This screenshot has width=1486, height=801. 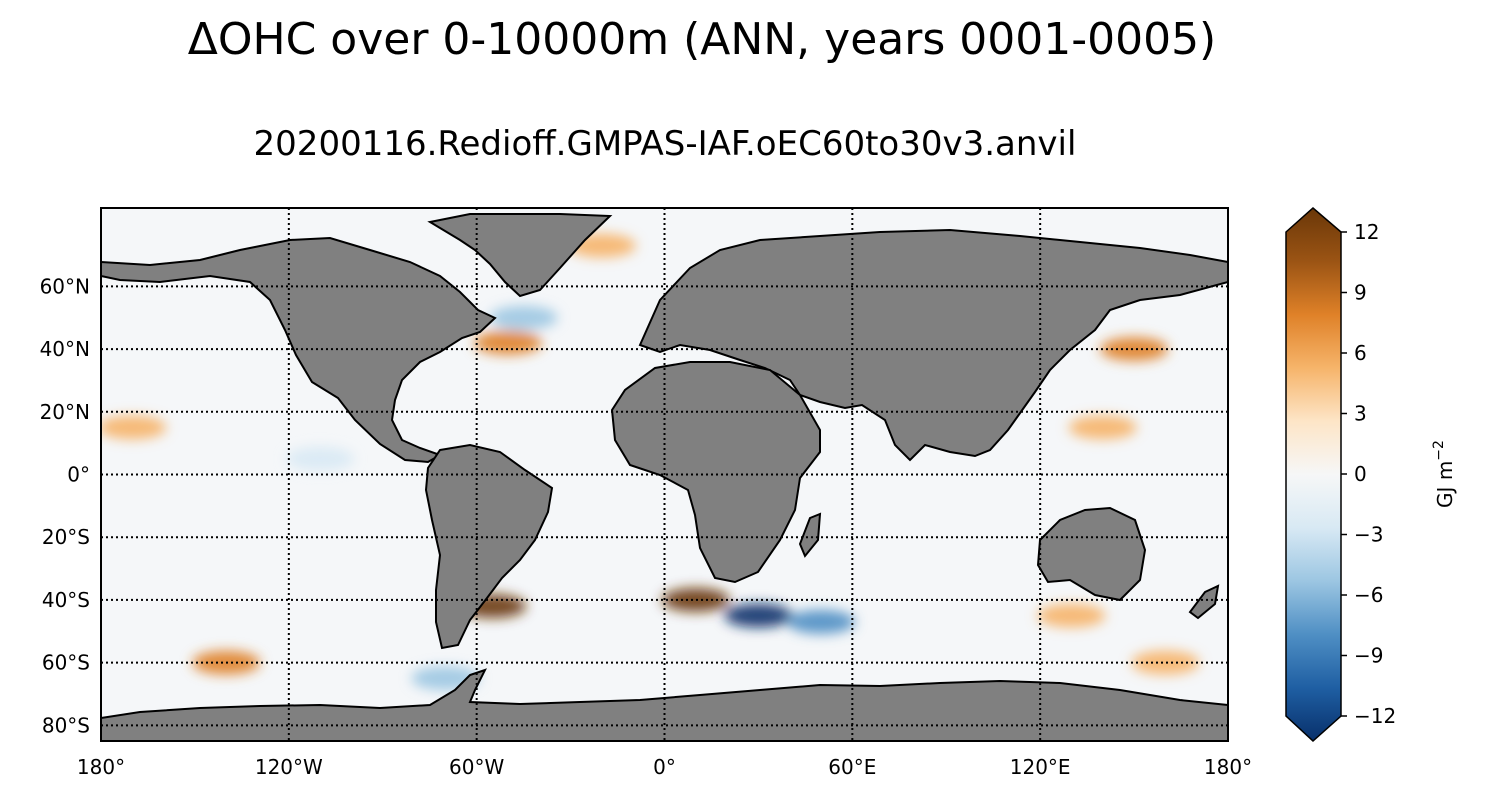 What do you see at coordinates (1444, 474) in the screenshot?
I see `colorbar-label: GJ m−2` at bounding box center [1444, 474].